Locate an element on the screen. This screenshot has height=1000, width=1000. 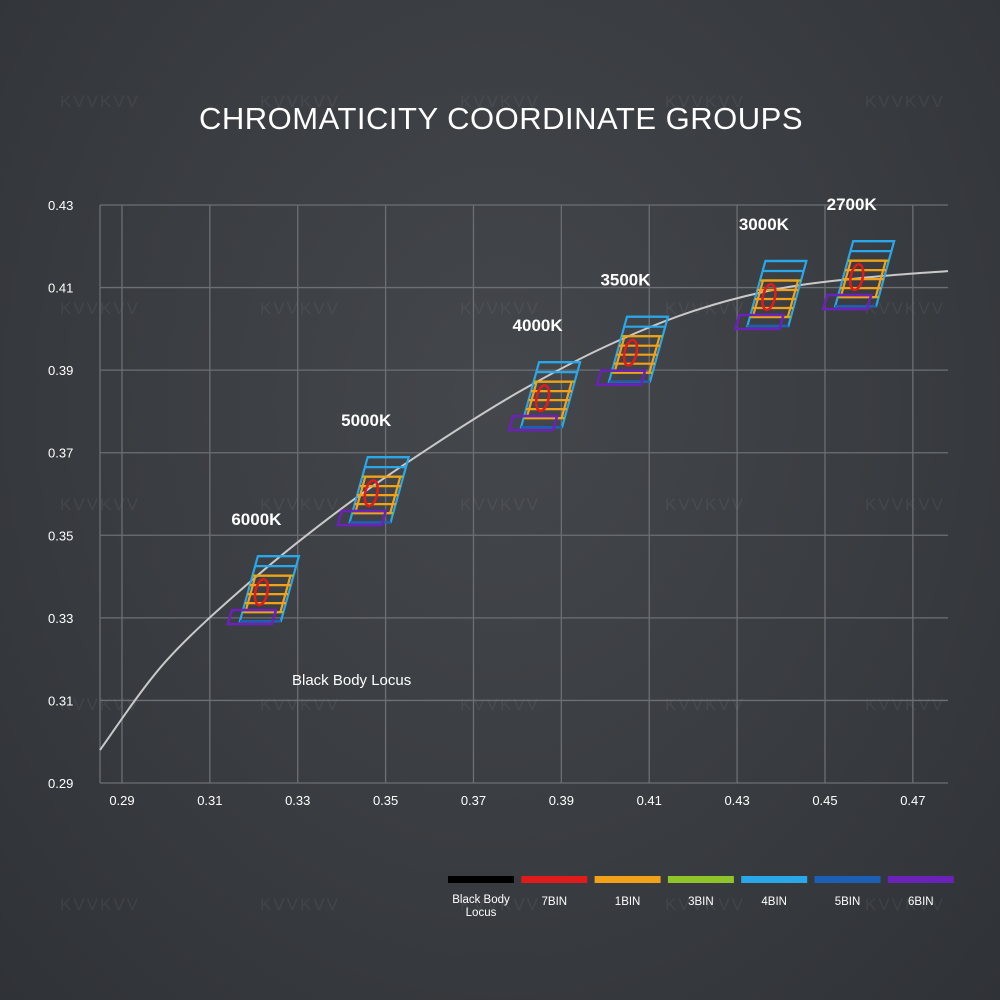
y-tick-label: 0.39 is located at coordinates (60, 370).